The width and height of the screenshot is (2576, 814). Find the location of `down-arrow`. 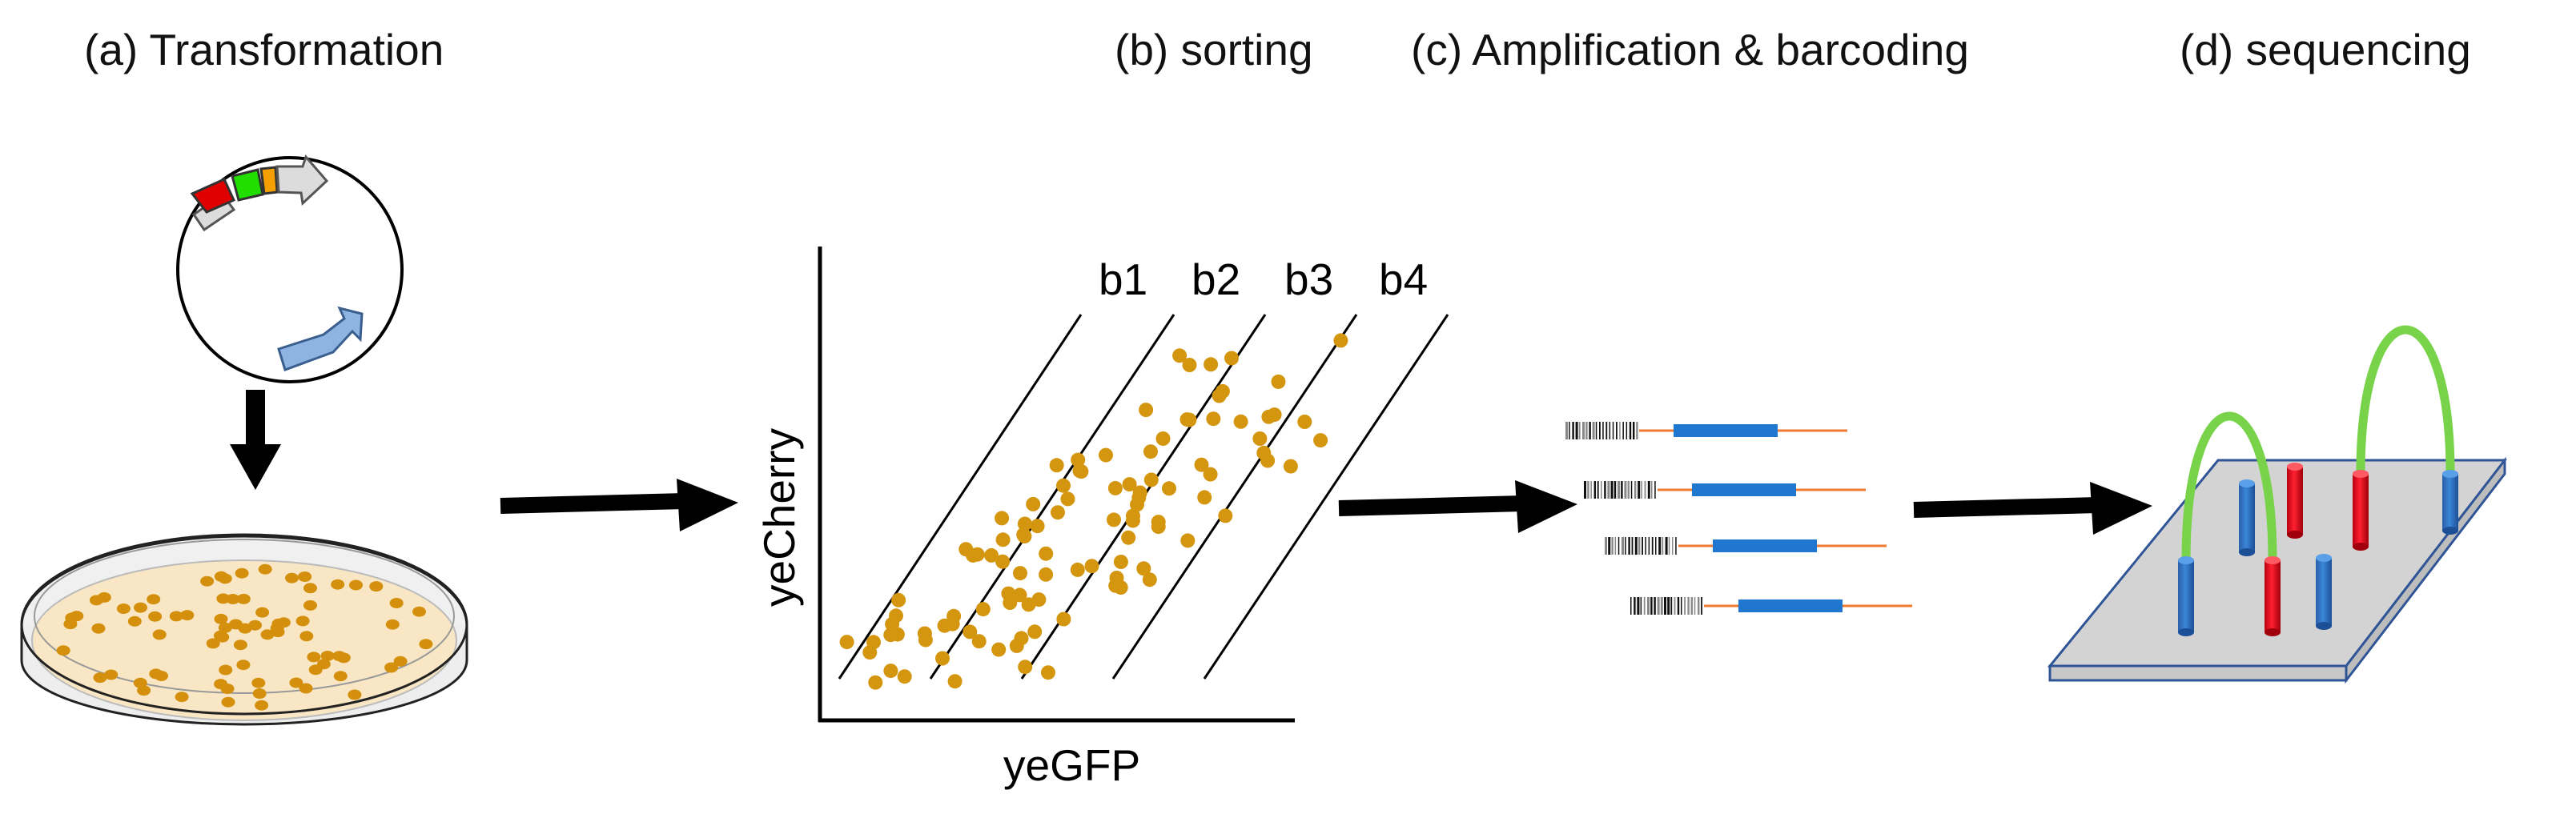

down-arrow is located at coordinates (255, 440).